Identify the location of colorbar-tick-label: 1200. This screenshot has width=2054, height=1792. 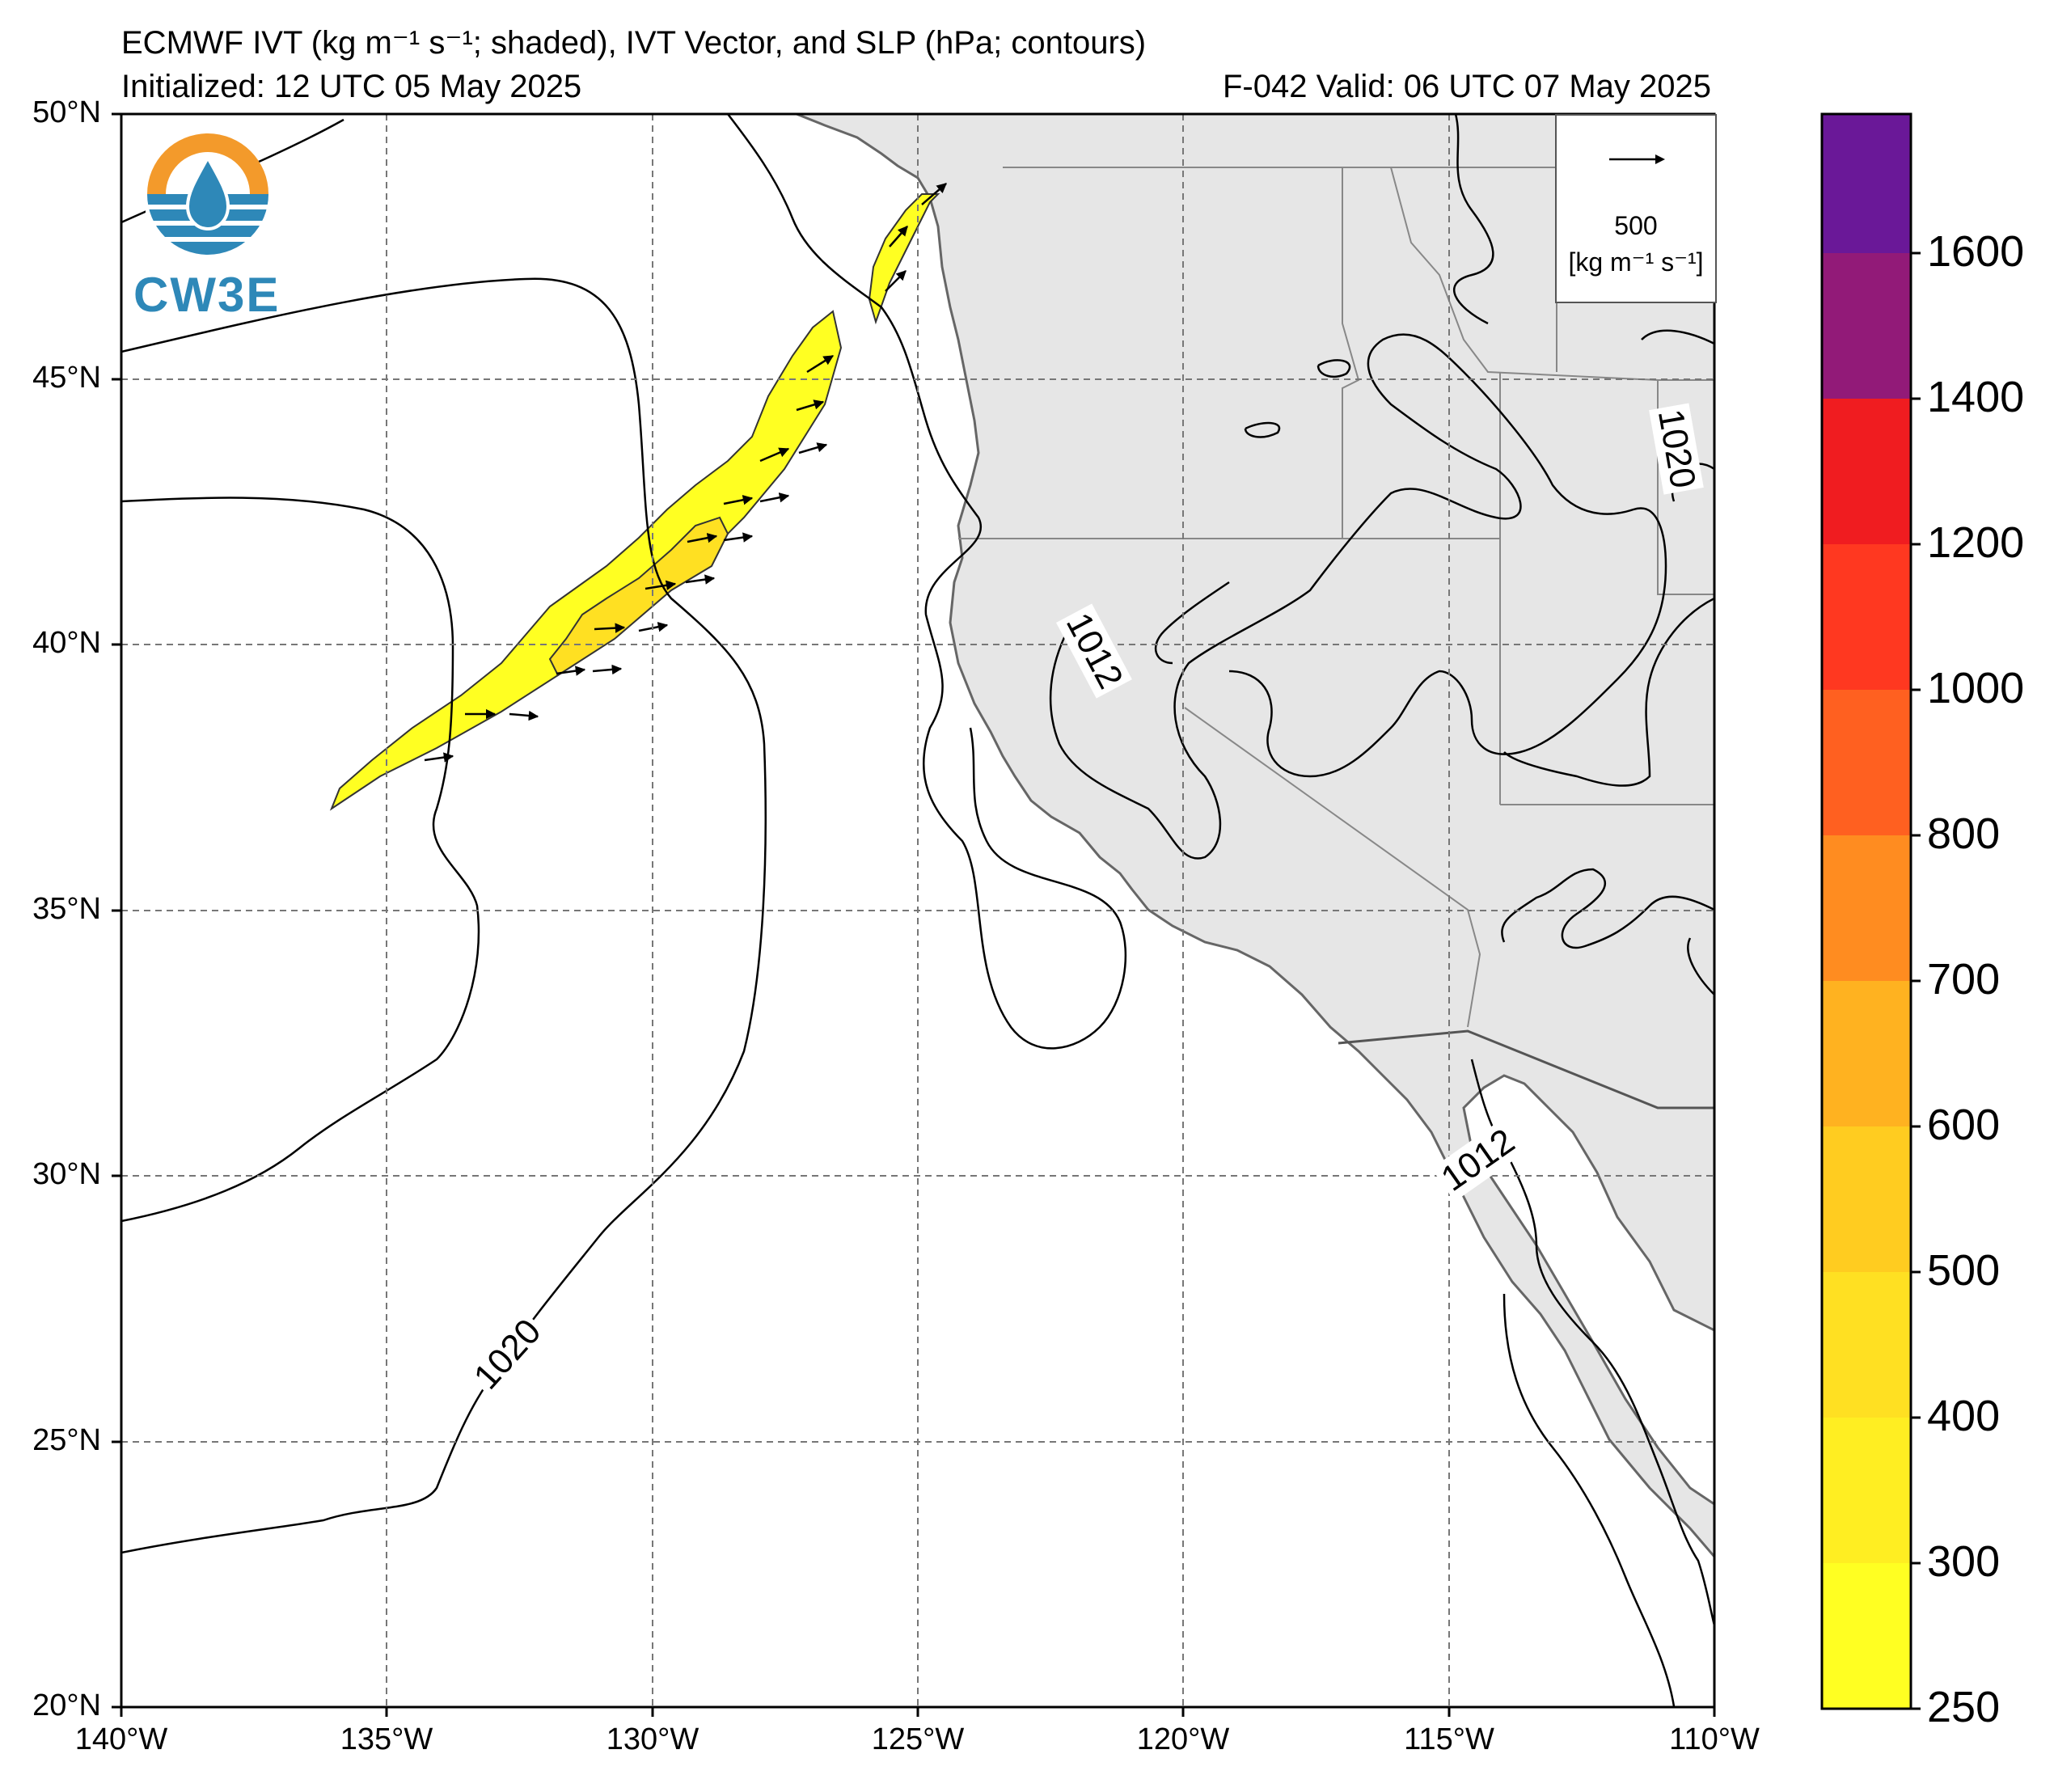
(1976, 542).